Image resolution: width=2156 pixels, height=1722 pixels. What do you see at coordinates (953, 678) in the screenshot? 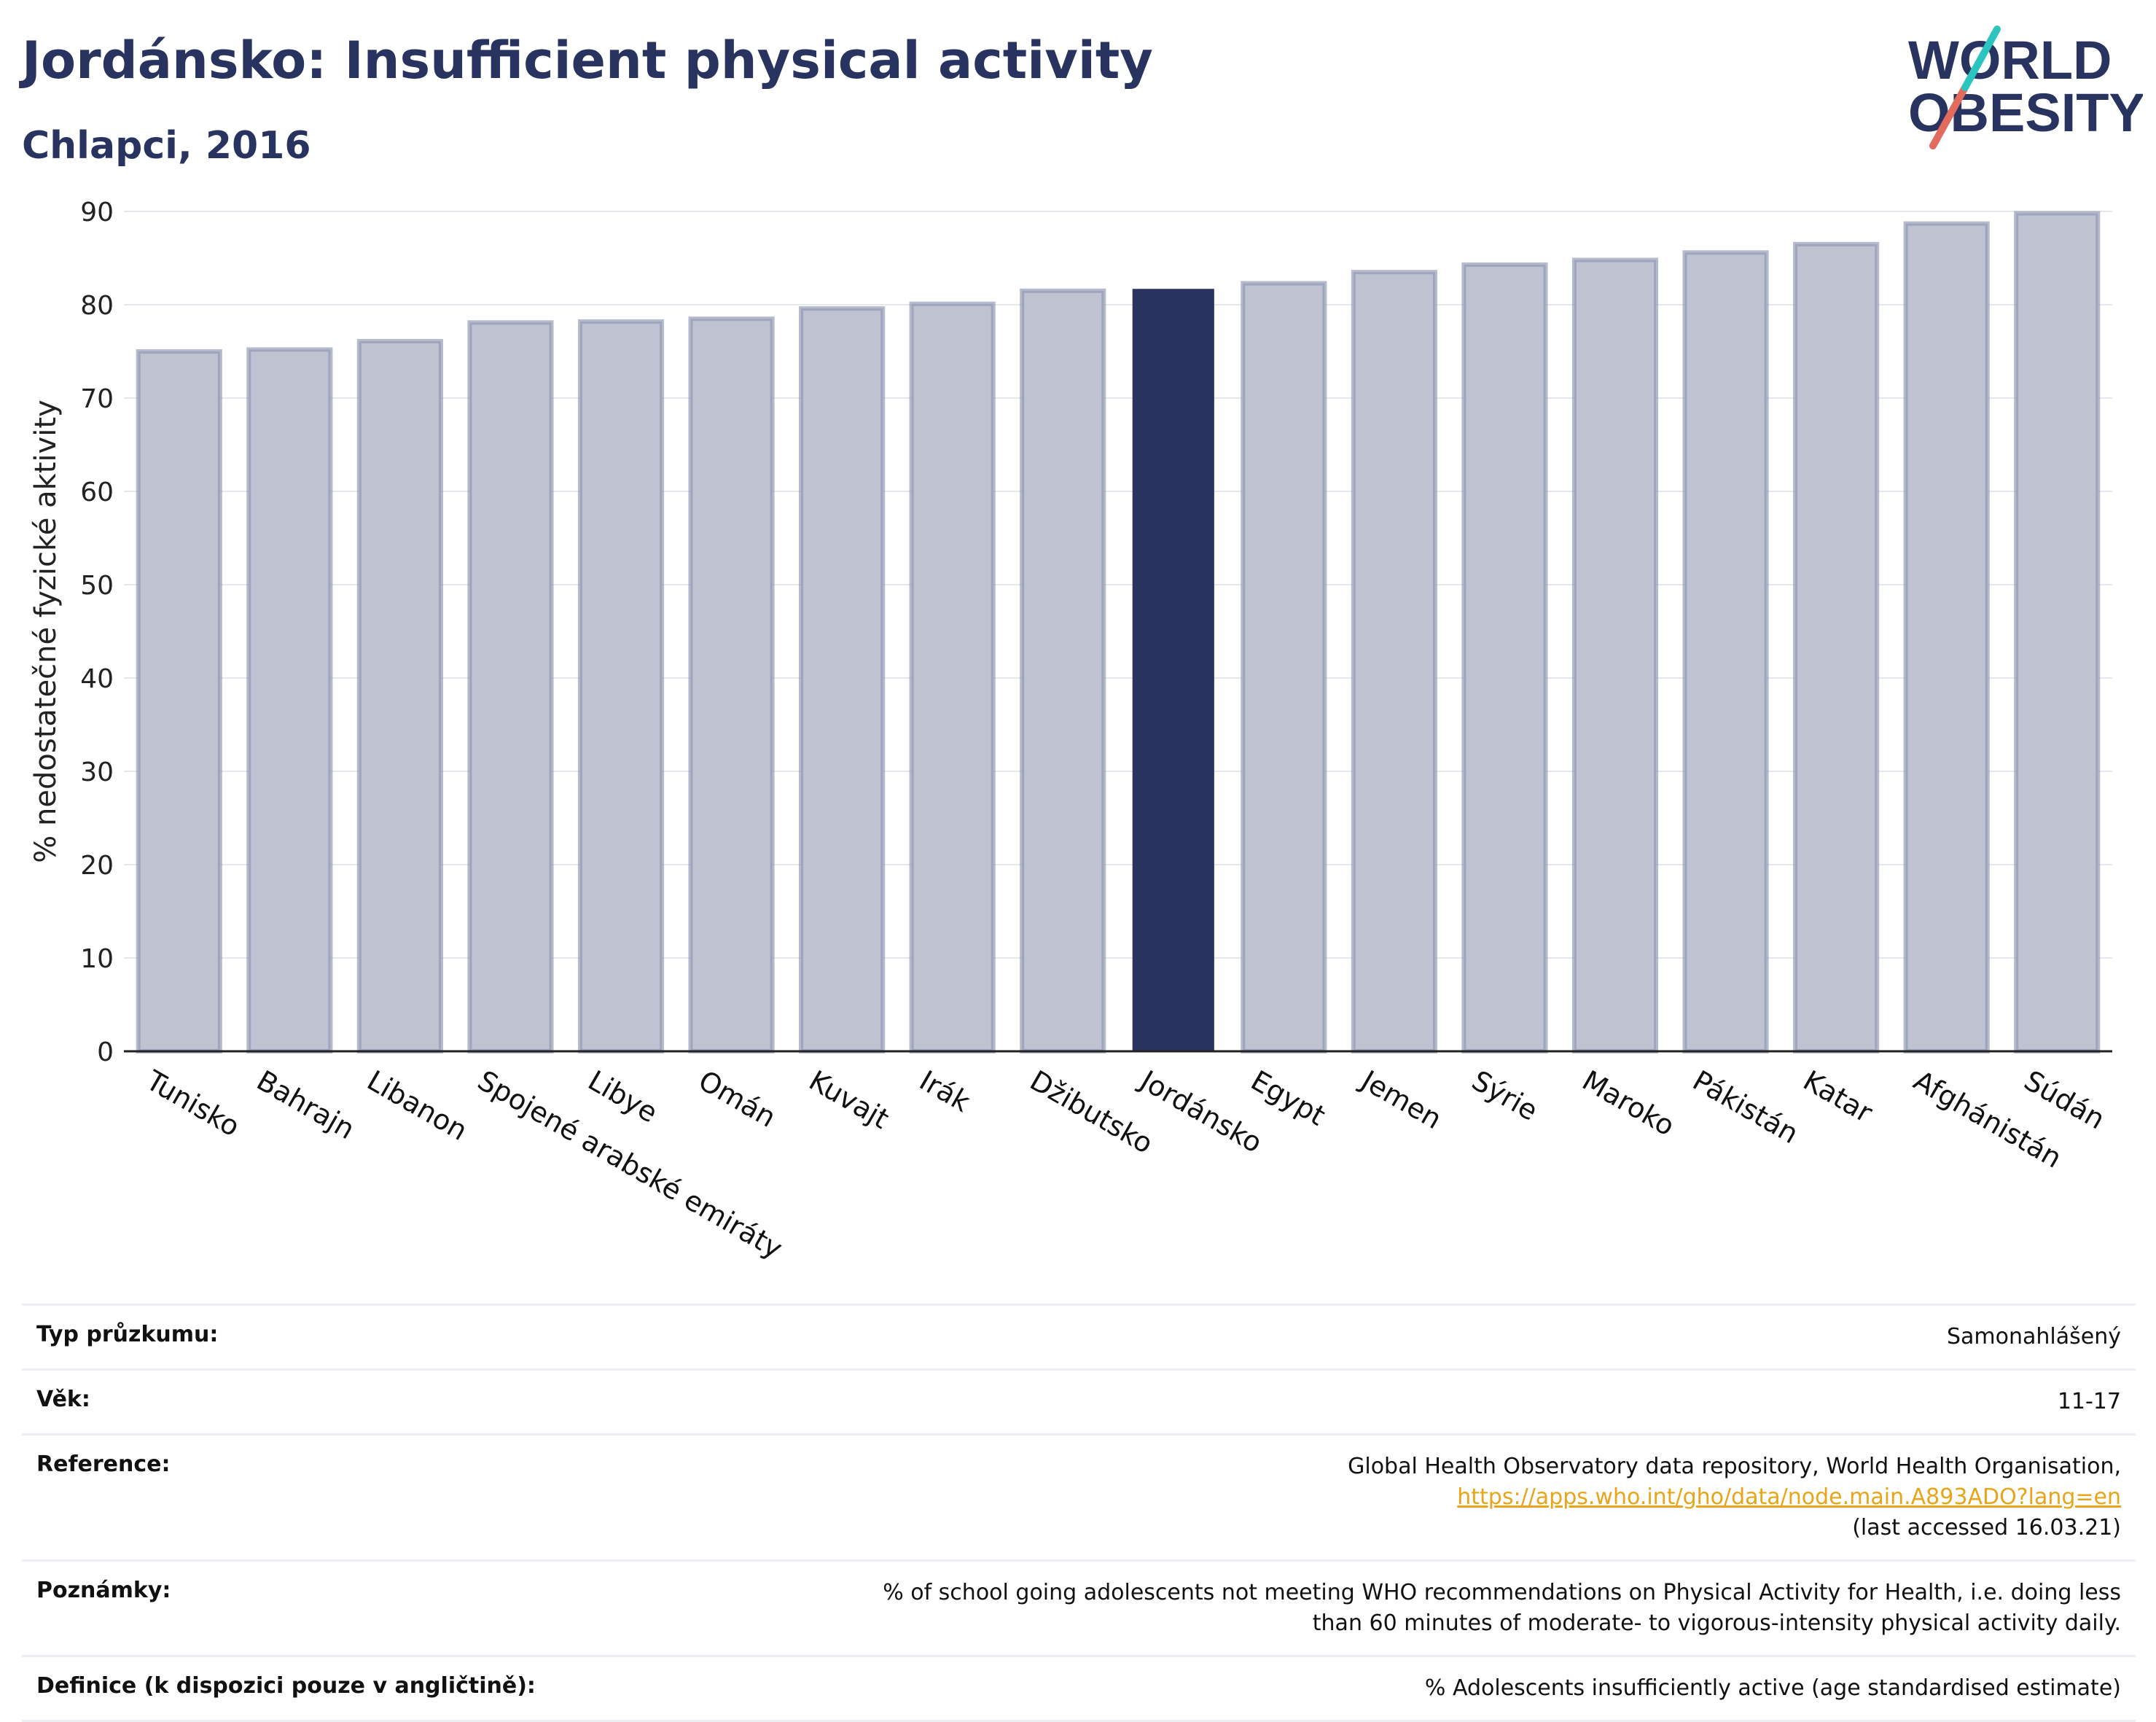
I see `bar-Irák` at bounding box center [953, 678].